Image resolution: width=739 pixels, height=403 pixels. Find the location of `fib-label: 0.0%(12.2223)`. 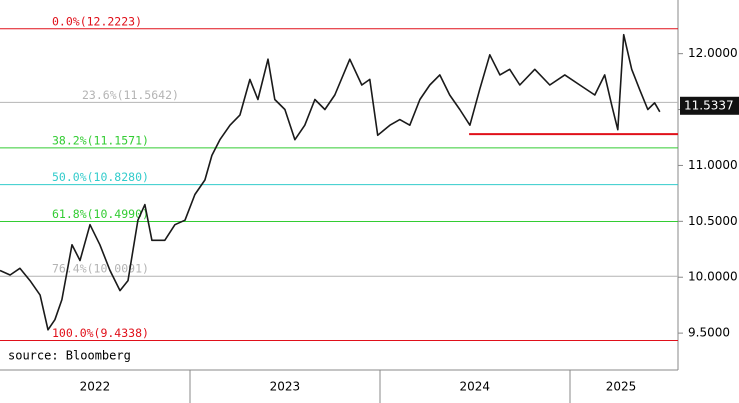

fib-label: 0.0%(12.2223) is located at coordinates (97, 21).